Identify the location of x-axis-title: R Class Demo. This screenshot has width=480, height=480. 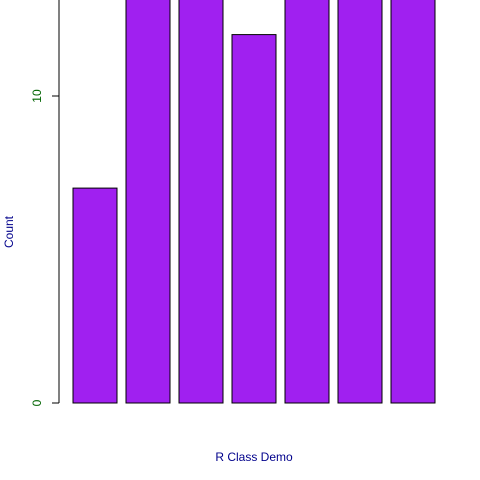
(254, 457).